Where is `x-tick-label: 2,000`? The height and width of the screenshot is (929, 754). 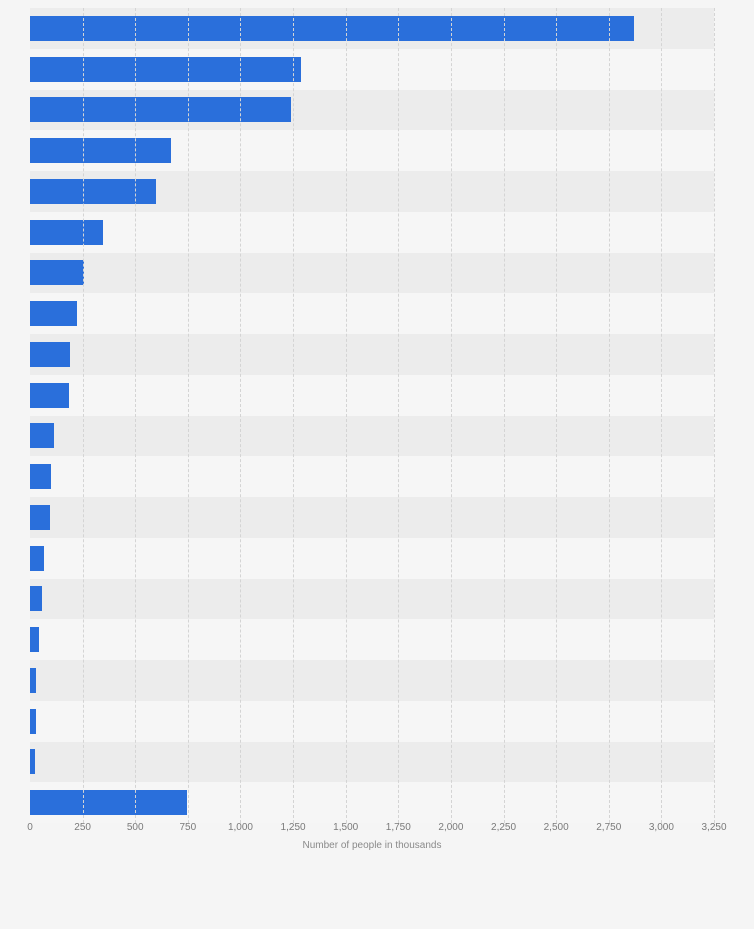
x-tick-label: 2,000 is located at coordinates (451, 827).